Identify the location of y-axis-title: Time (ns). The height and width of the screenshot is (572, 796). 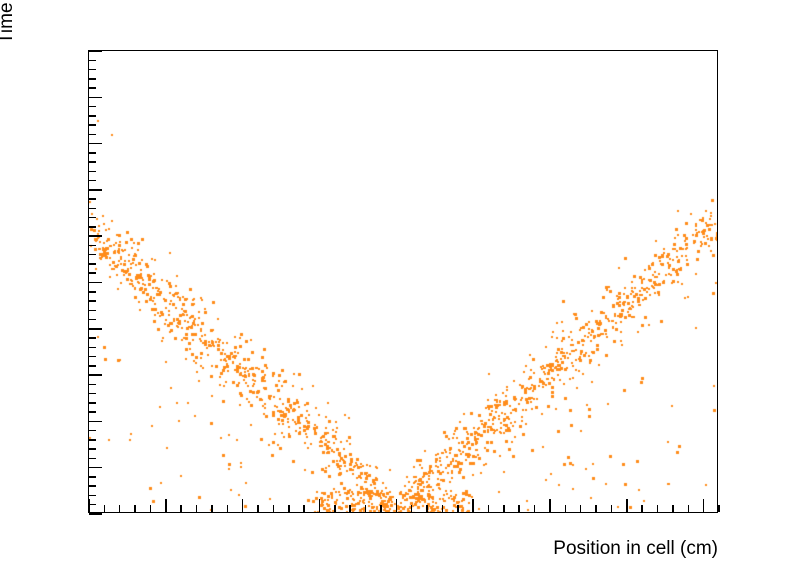
(8, 22).